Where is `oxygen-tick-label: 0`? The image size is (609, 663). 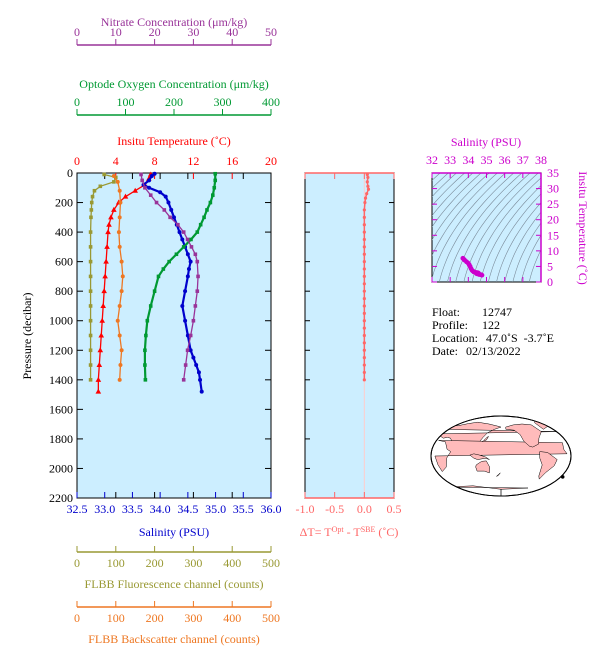 oxygen-tick-label: 0 is located at coordinates (77, 102).